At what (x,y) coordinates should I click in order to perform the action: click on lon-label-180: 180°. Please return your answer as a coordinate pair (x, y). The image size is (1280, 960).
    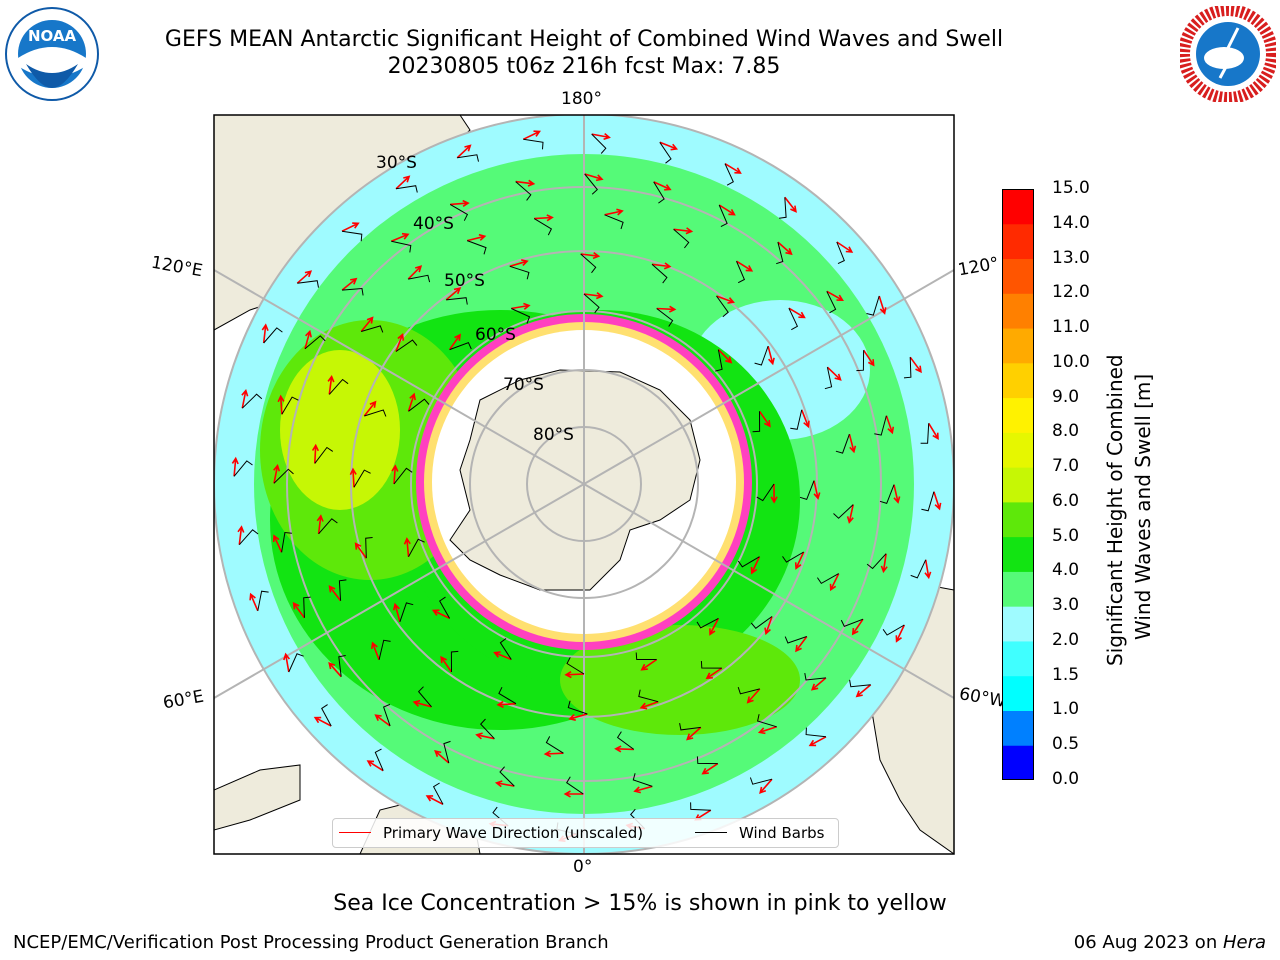
    Looking at the image, I should click on (581, 99).